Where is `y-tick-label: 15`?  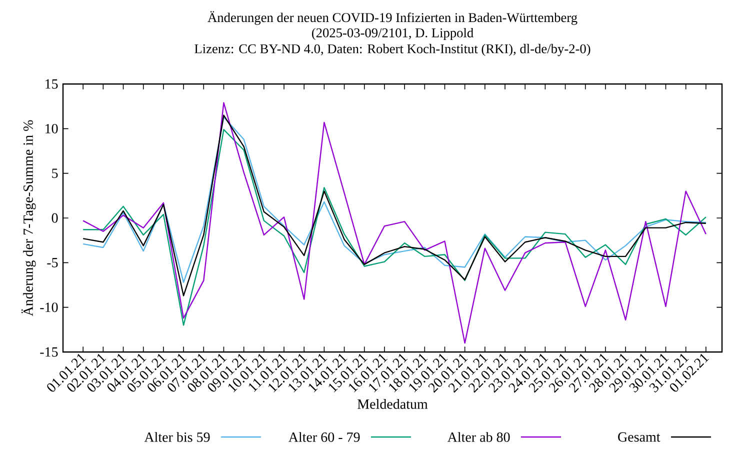
y-tick-label: 15 is located at coordinates (52, 84).